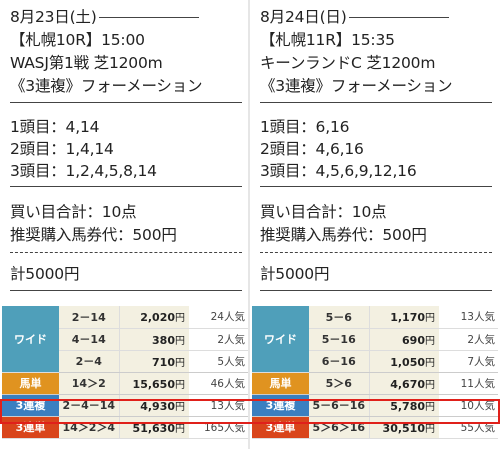 The height and width of the screenshot is (449, 500). Describe the element at coordinates (305, 127) in the screenshot. I see `pick-first: 1頭目：6,16` at that location.